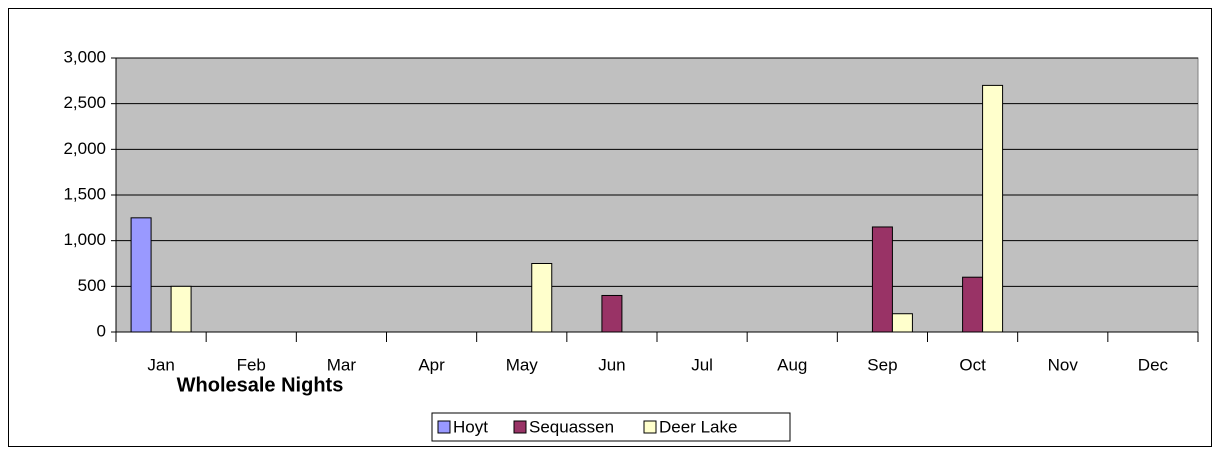 Image resolution: width=1220 pixels, height=455 pixels. I want to click on legend-label: Hoyt, so click(470, 426).